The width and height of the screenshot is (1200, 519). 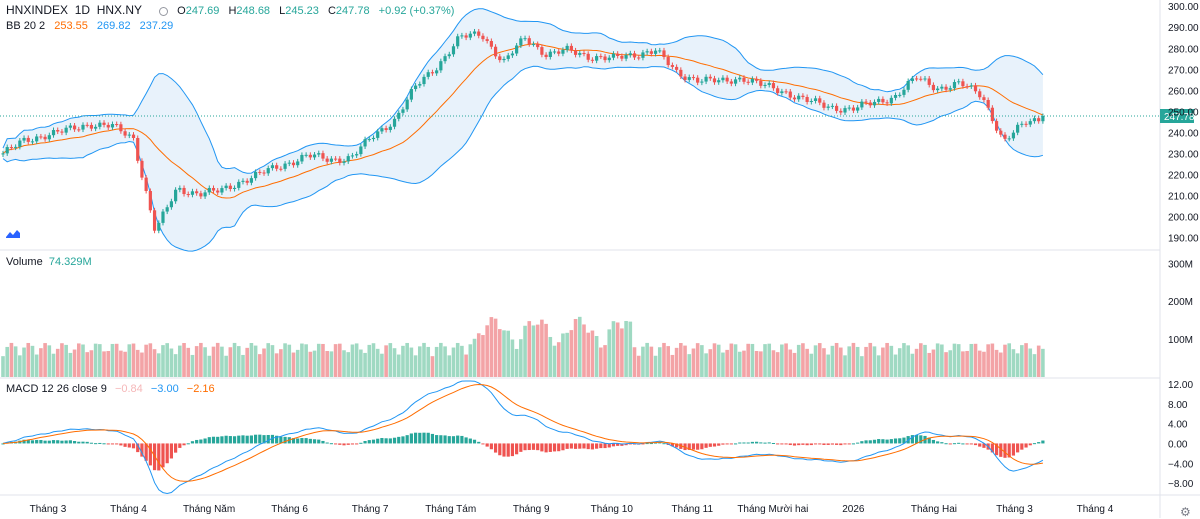 I want to click on settings-gear-icon: ⚙, so click(x=1185, y=512).